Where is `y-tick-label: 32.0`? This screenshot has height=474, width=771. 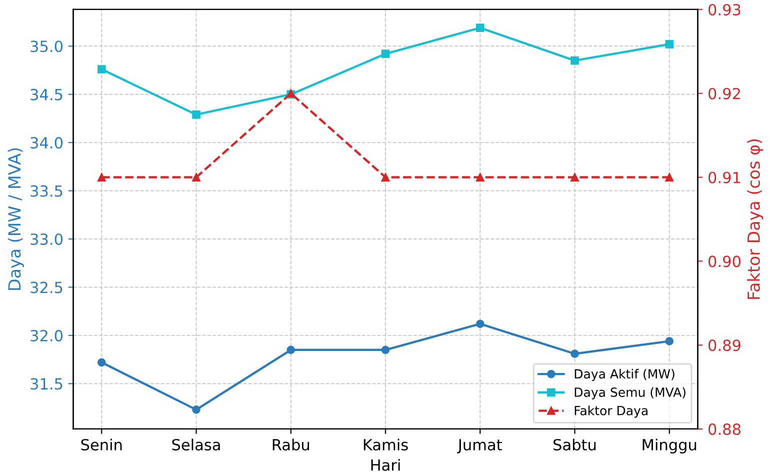 y-tick-label: 32.0 is located at coordinates (46, 336).